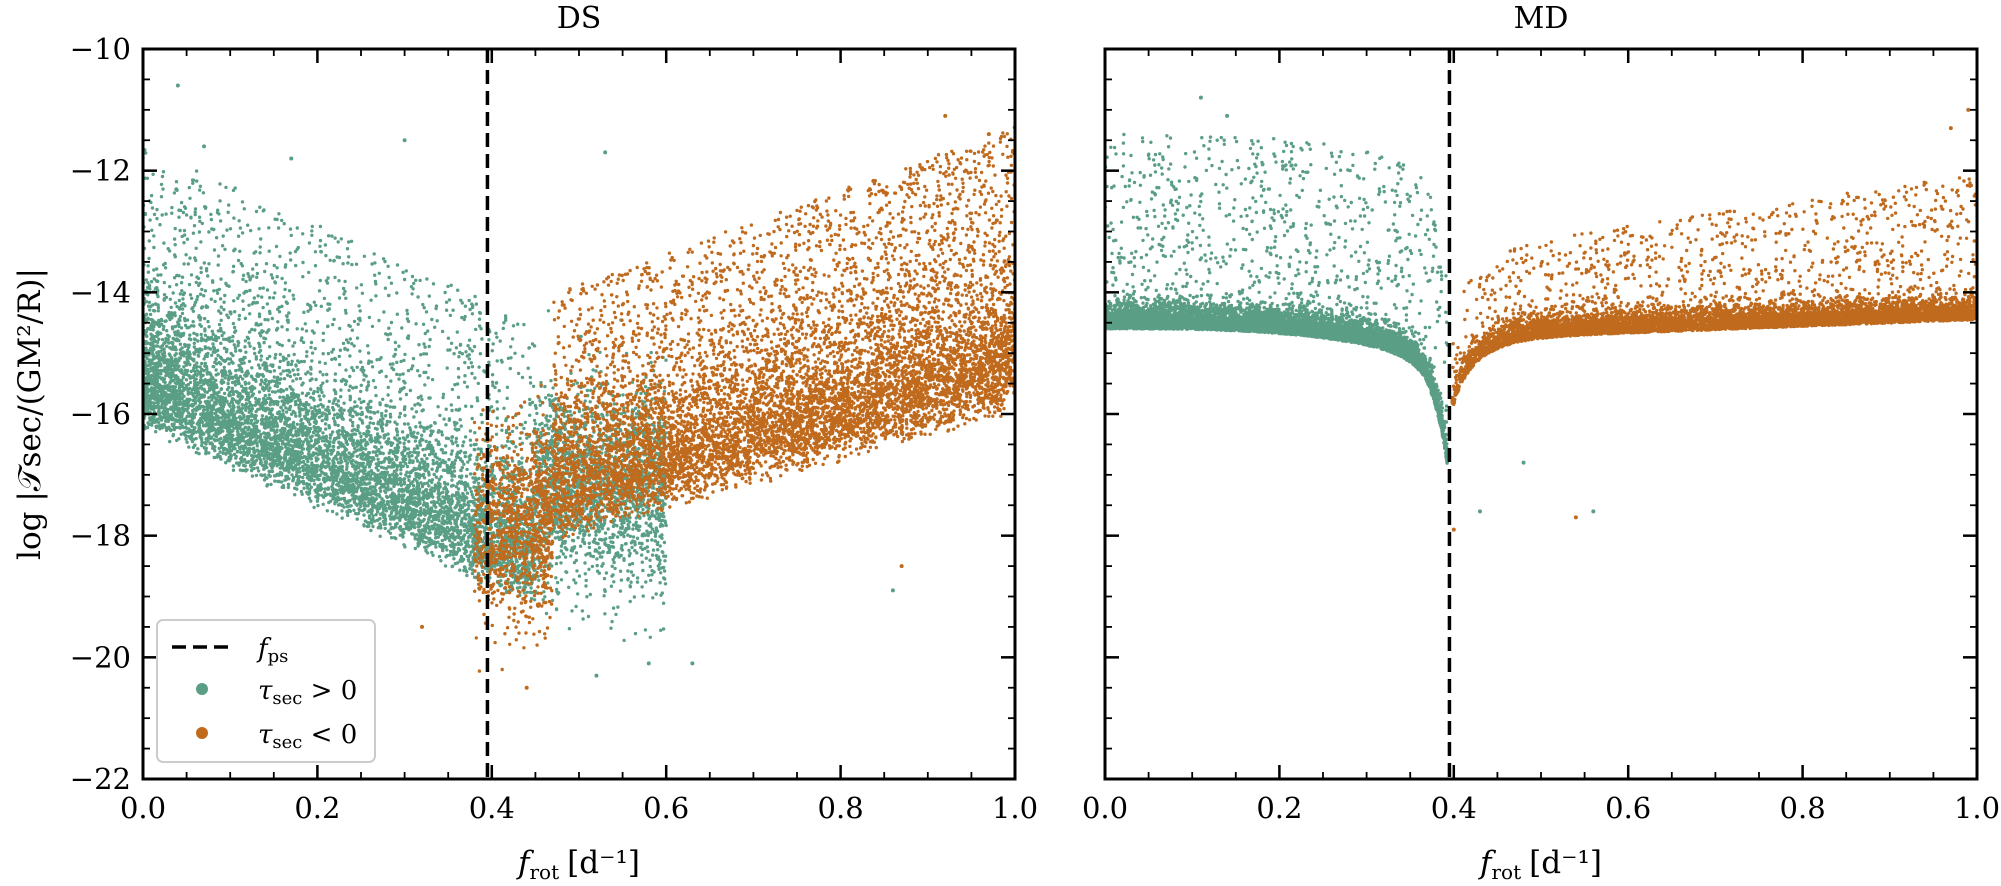  What do you see at coordinates (278, 656) in the screenshot?
I see `legend-label-fps-sub: ps` at bounding box center [278, 656].